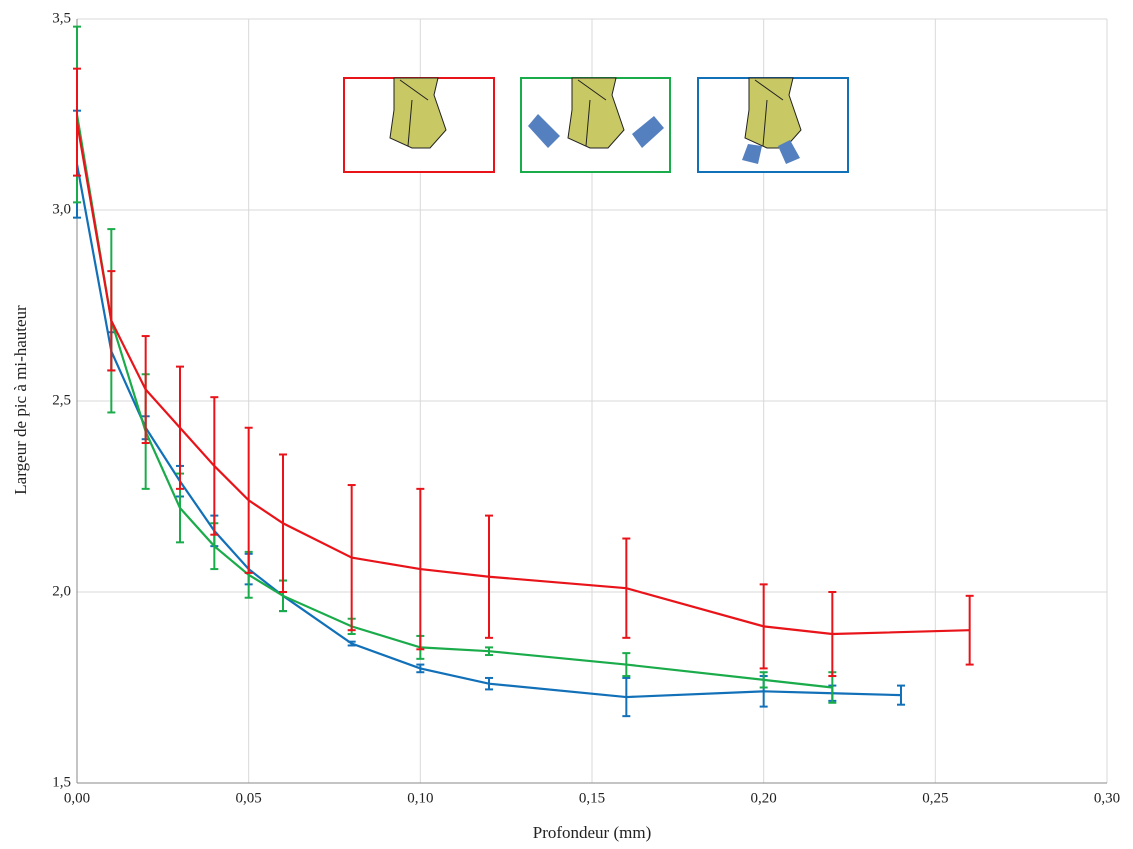  I want to click on y-tick-label: 2,5, so click(61, 400).